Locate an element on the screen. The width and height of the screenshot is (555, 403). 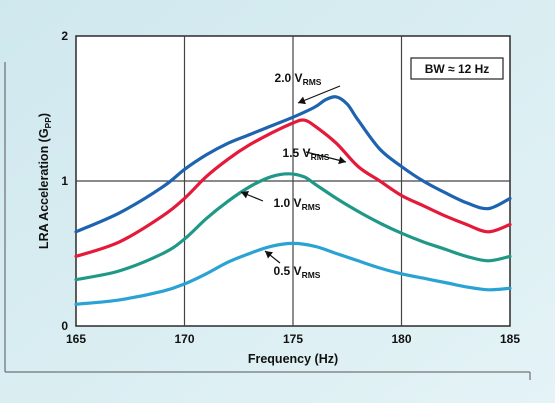
bandwidth-box: BW ≈ 12 Hz is located at coordinates (457, 68).